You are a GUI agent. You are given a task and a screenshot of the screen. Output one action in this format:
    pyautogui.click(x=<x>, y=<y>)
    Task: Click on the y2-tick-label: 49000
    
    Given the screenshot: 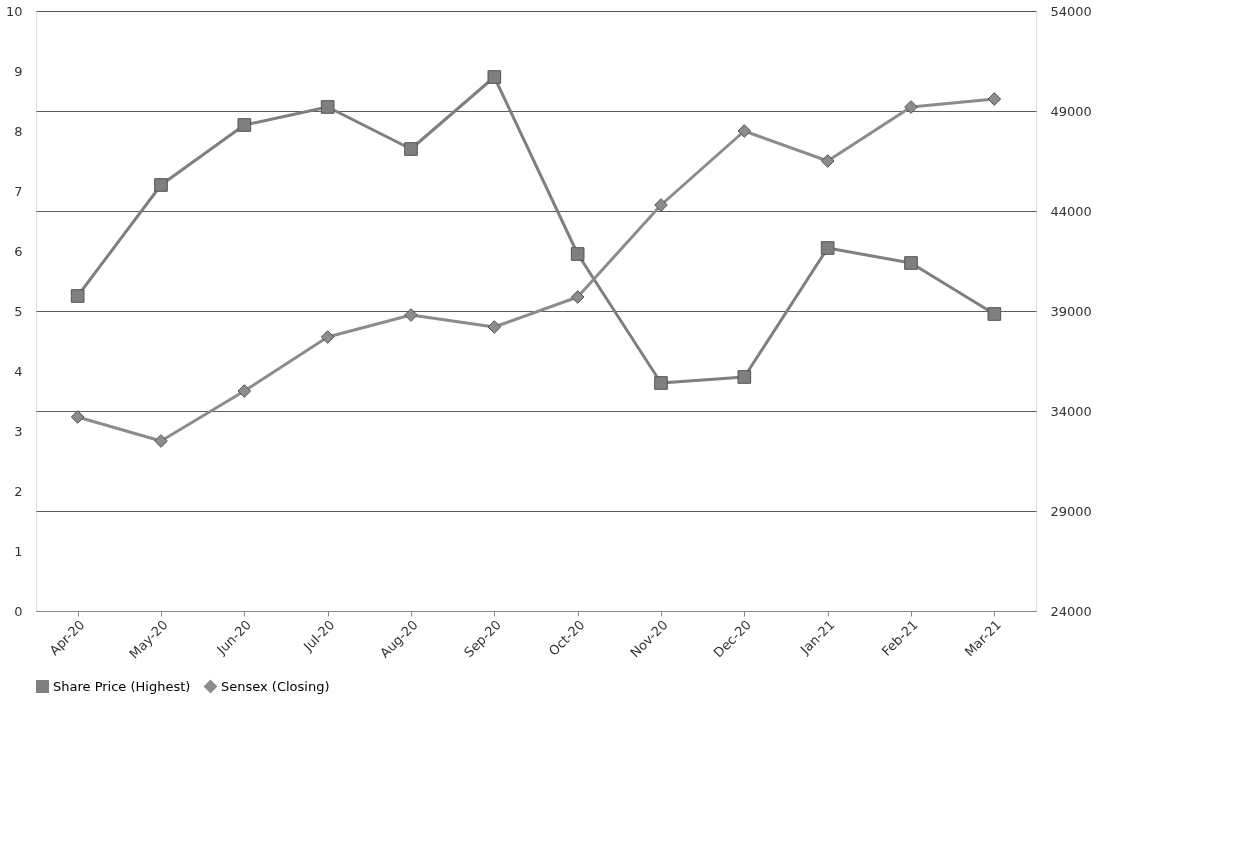 What is the action you would take?
    pyautogui.click(x=1071, y=111)
    